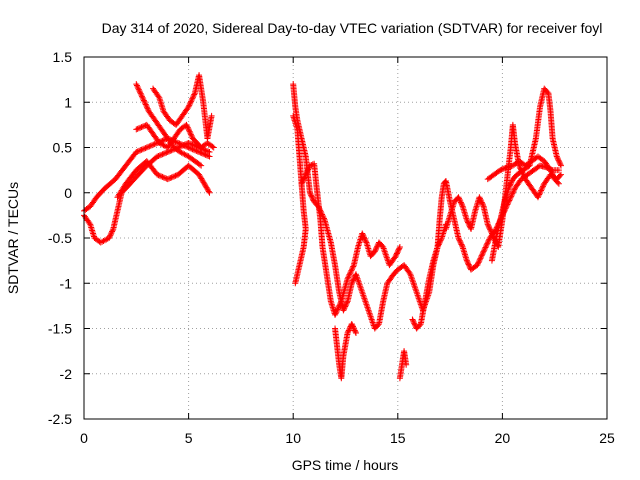 Image resolution: width=640 pixels, height=480 pixels. Describe the element at coordinates (293, 438) in the screenshot. I see `x-tick-label: 10` at that location.